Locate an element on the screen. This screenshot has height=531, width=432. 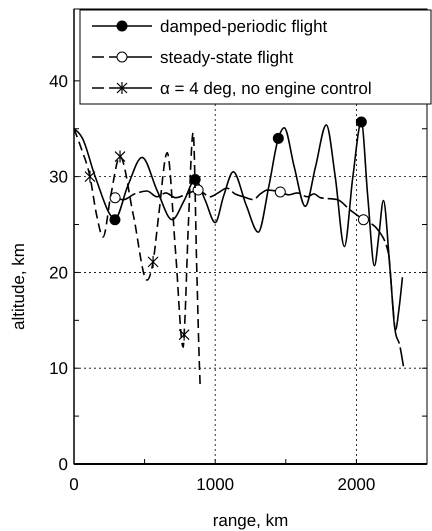
y-tick-label: 20 is located at coordinates (58, 272).